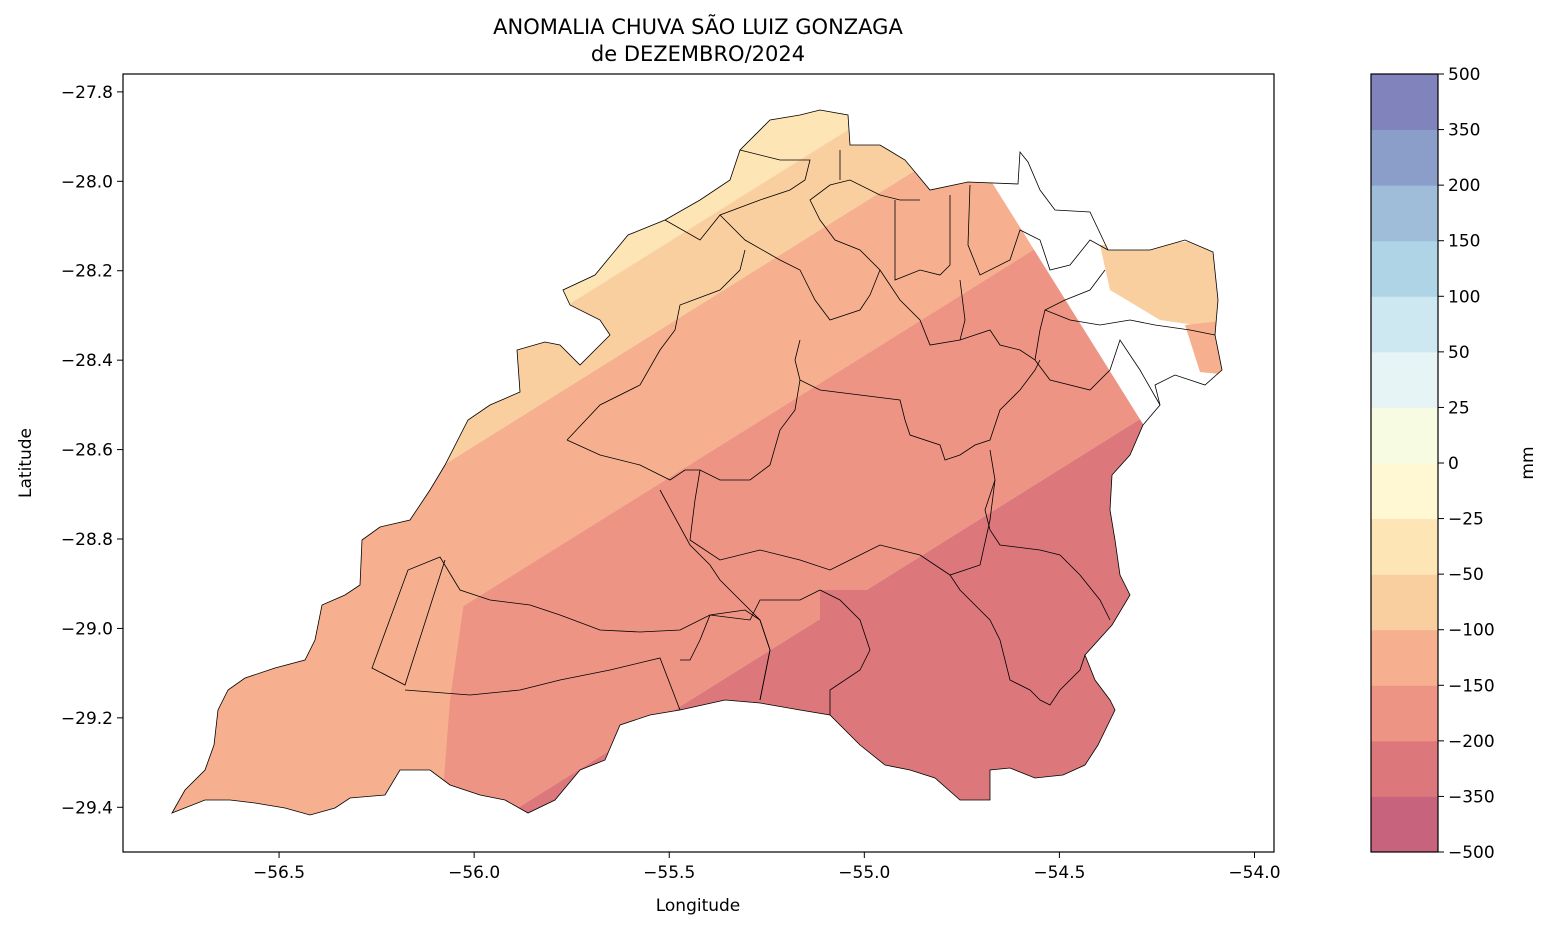 Image resolution: width=1551 pixels, height=930 pixels. Describe the element at coordinates (1471, 686) in the screenshot. I see `colorbar-tick-label: −150` at that location.